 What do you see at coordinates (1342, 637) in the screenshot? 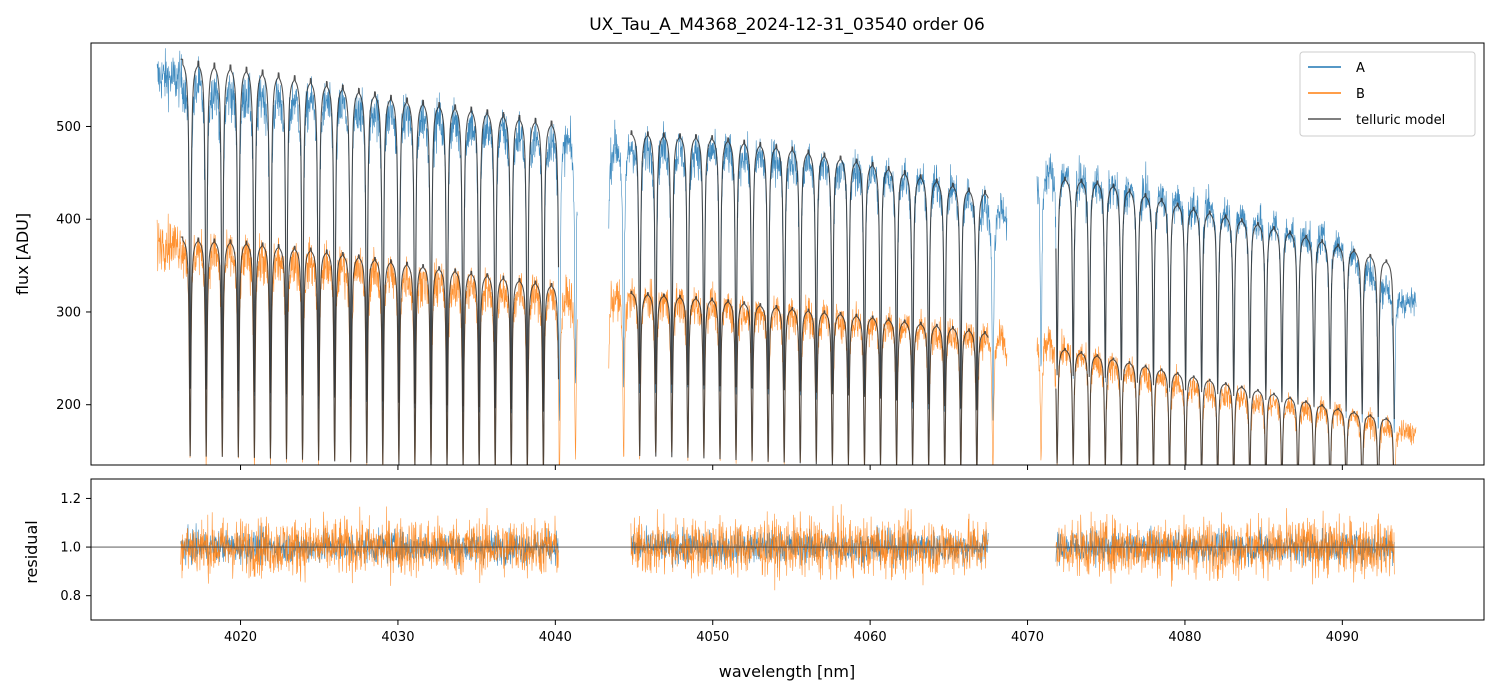
I see `wavelength-xtick-label: 4090` at bounding box center [1342, 637].